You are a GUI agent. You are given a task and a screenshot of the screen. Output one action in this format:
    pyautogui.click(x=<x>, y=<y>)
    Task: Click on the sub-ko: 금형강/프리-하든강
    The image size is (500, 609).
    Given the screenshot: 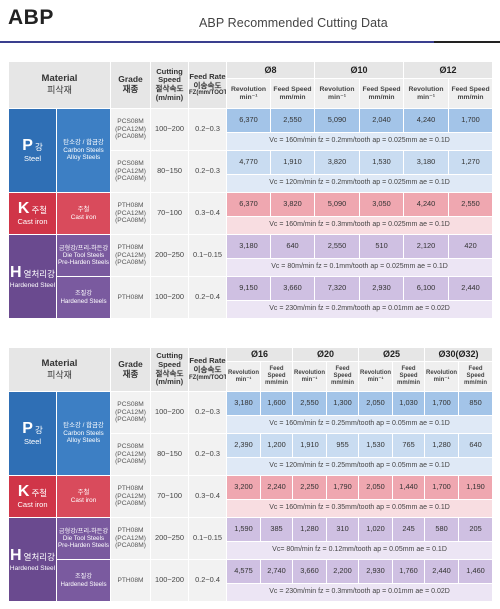 What is the action you would take?
    pyautogui.click(x=83, y=248)
    